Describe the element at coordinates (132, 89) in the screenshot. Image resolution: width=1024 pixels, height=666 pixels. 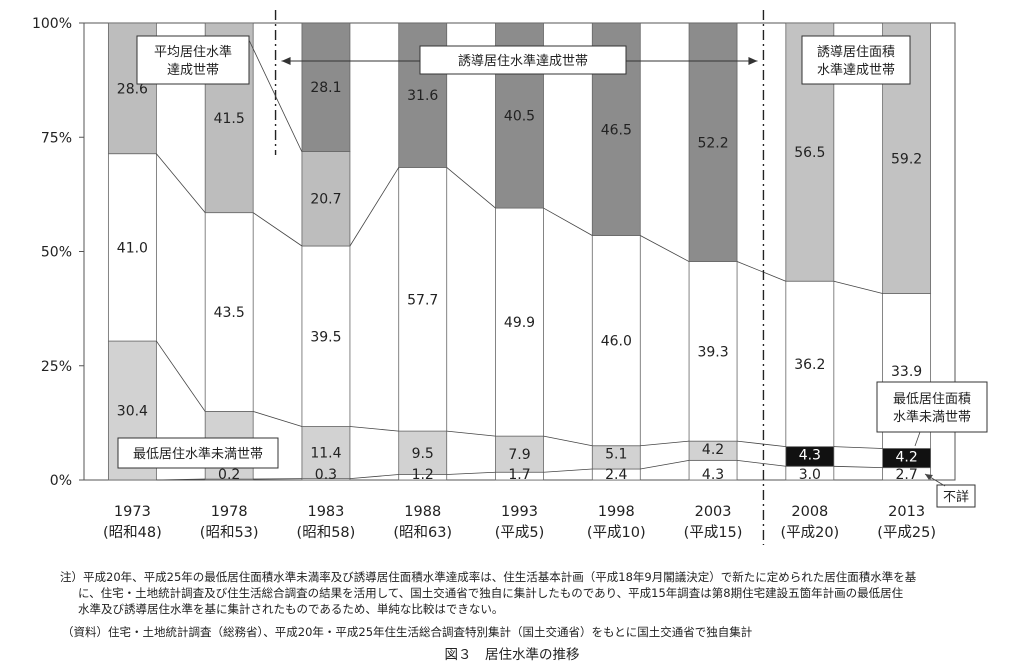
I see `value-label-top_average: 28.6` at that location.